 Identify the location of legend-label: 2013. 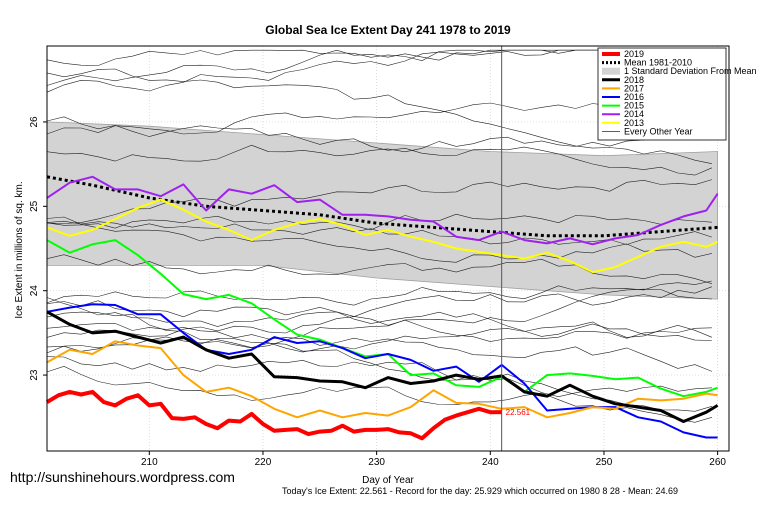
(634, 123).